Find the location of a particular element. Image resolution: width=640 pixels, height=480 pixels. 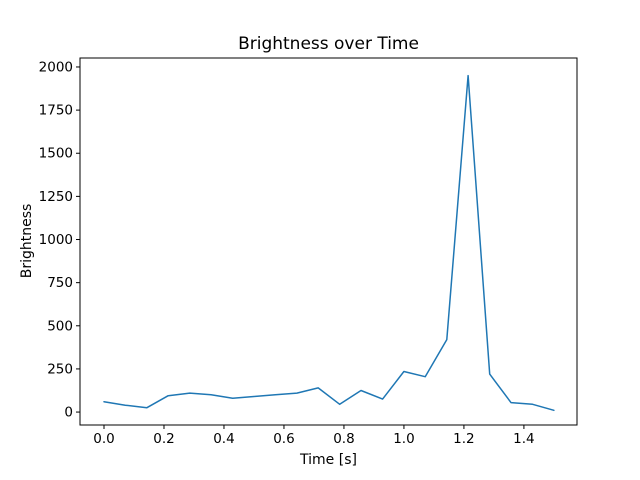

x-axis-label: Time [s] is located at coordinates (328, 460).